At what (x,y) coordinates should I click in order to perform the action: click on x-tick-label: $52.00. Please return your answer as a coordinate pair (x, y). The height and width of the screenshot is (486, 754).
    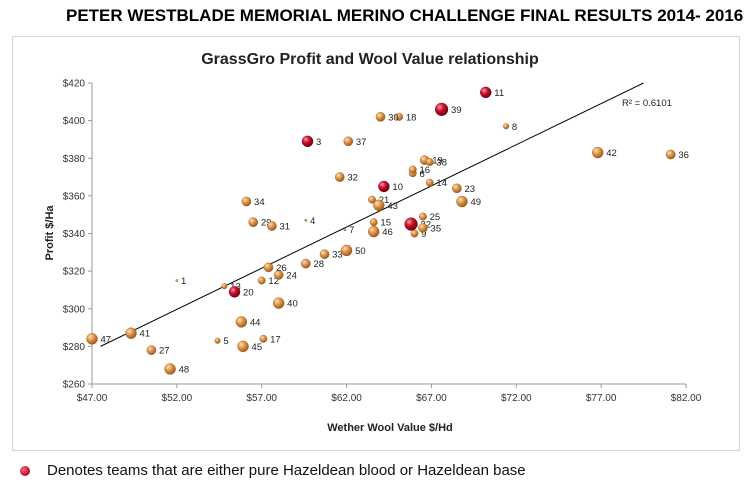
    Looking at the image, I should click on (177, 398).